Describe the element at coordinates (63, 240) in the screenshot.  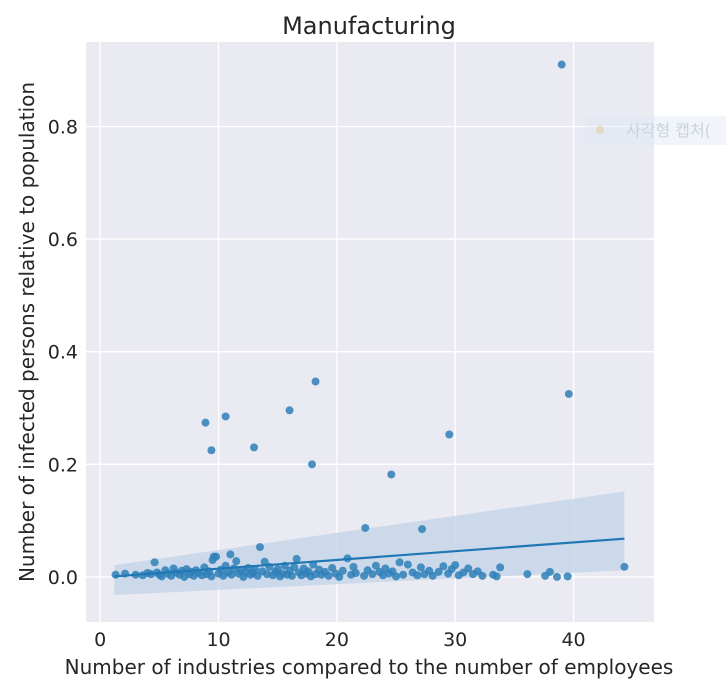
I see `y-tick-label: 0.6` at that location.